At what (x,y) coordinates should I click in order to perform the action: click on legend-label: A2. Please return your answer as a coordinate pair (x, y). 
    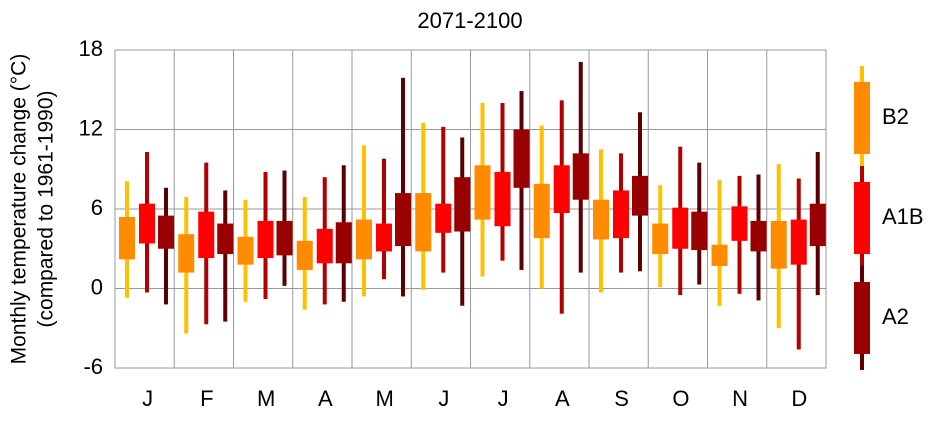
    Looking at the image, I should click on (895, 316).